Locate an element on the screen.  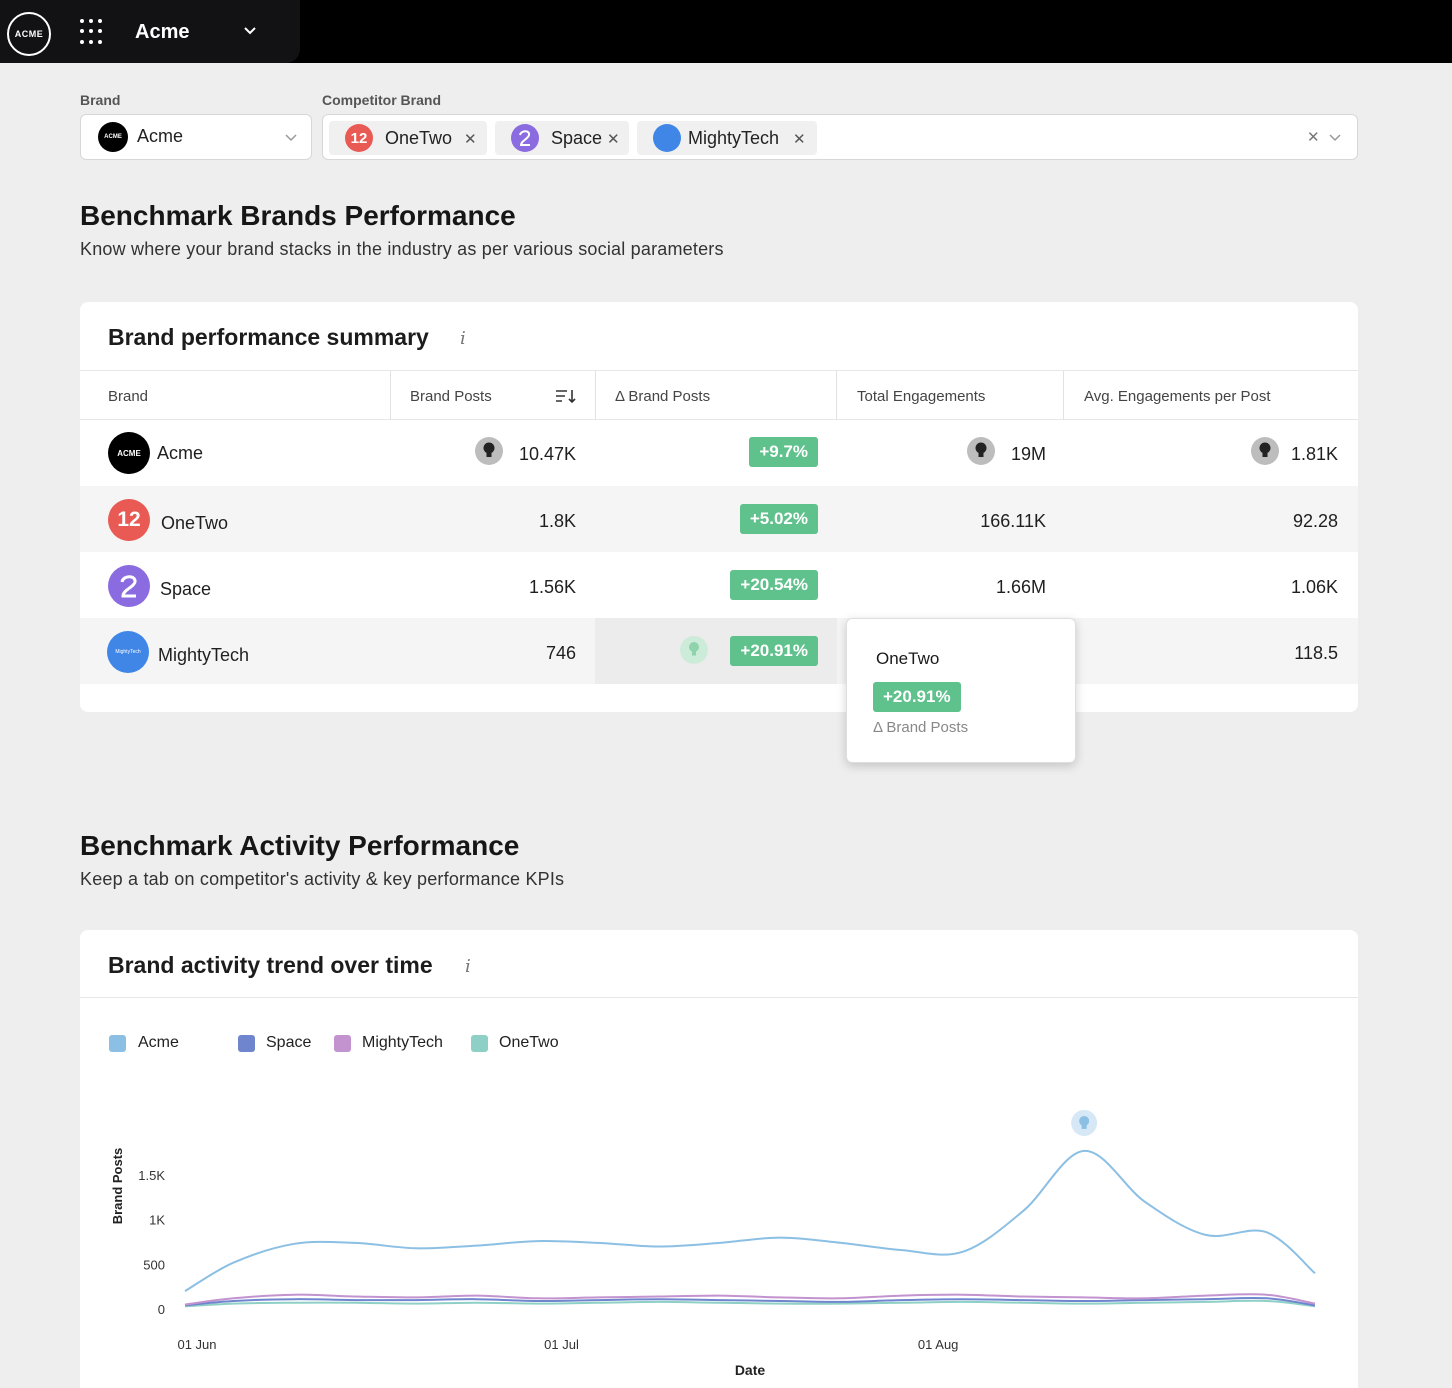
x-tick-label: 01 Jun is located at coordinates (196, 1344).